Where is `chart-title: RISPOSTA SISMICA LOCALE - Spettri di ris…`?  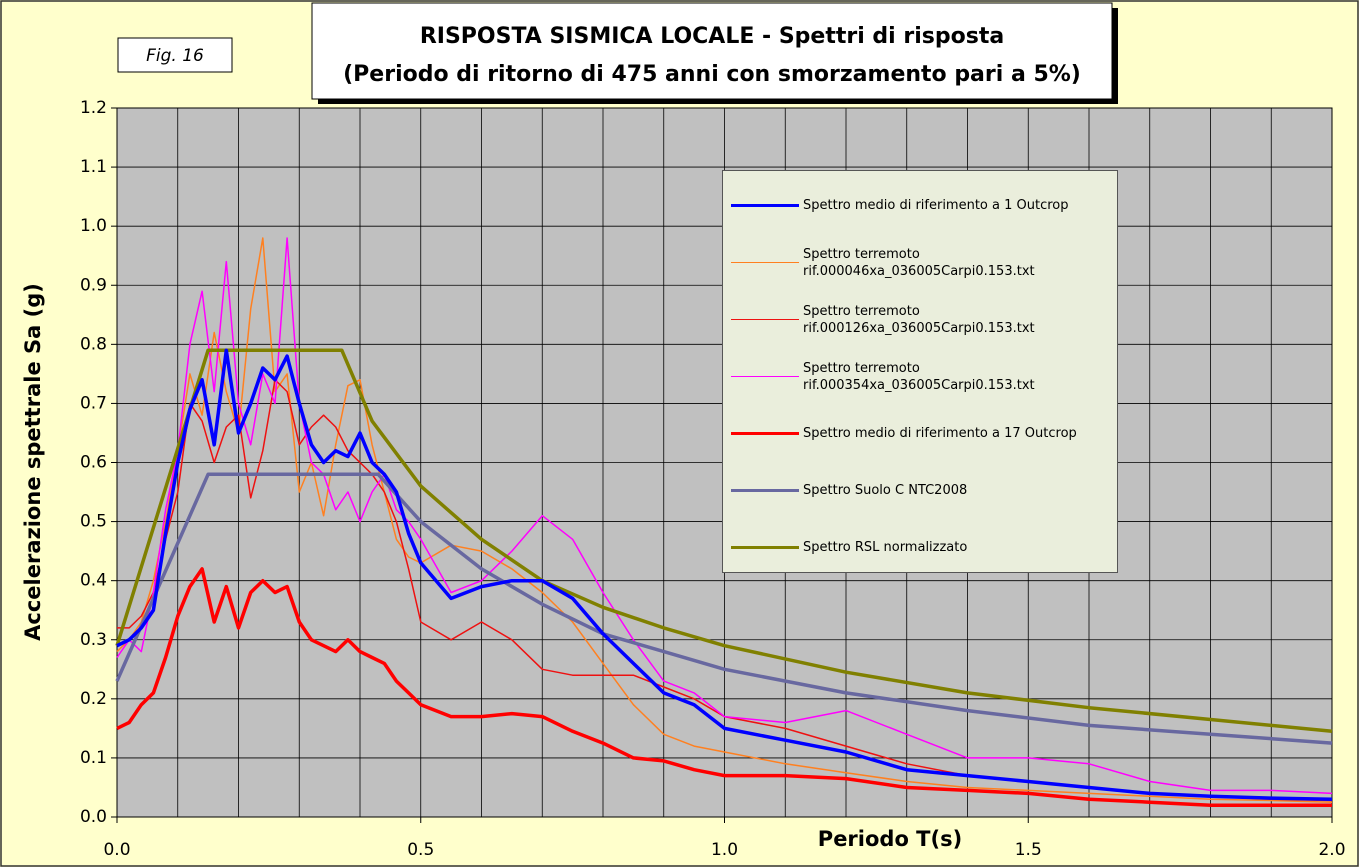
chart-title: RISPOSTA SISMICA LOCALE - Spettri di ris… is located at coordinates (712, 36).